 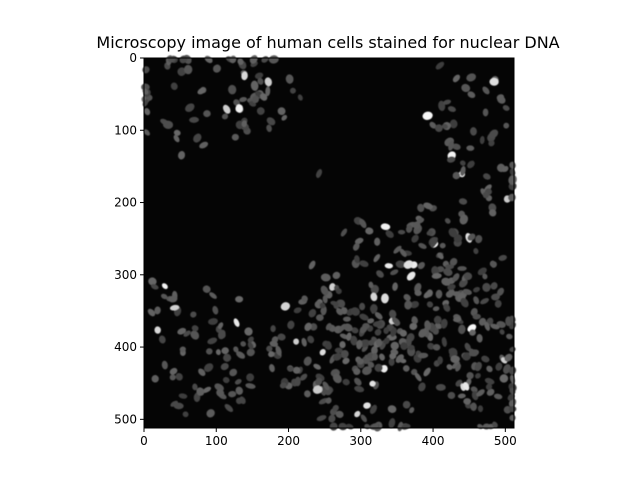 What do you see at coordinates (125, 203) in the screenshot?
I see `y-tick-label: 200` at bounding box center [125, 203].